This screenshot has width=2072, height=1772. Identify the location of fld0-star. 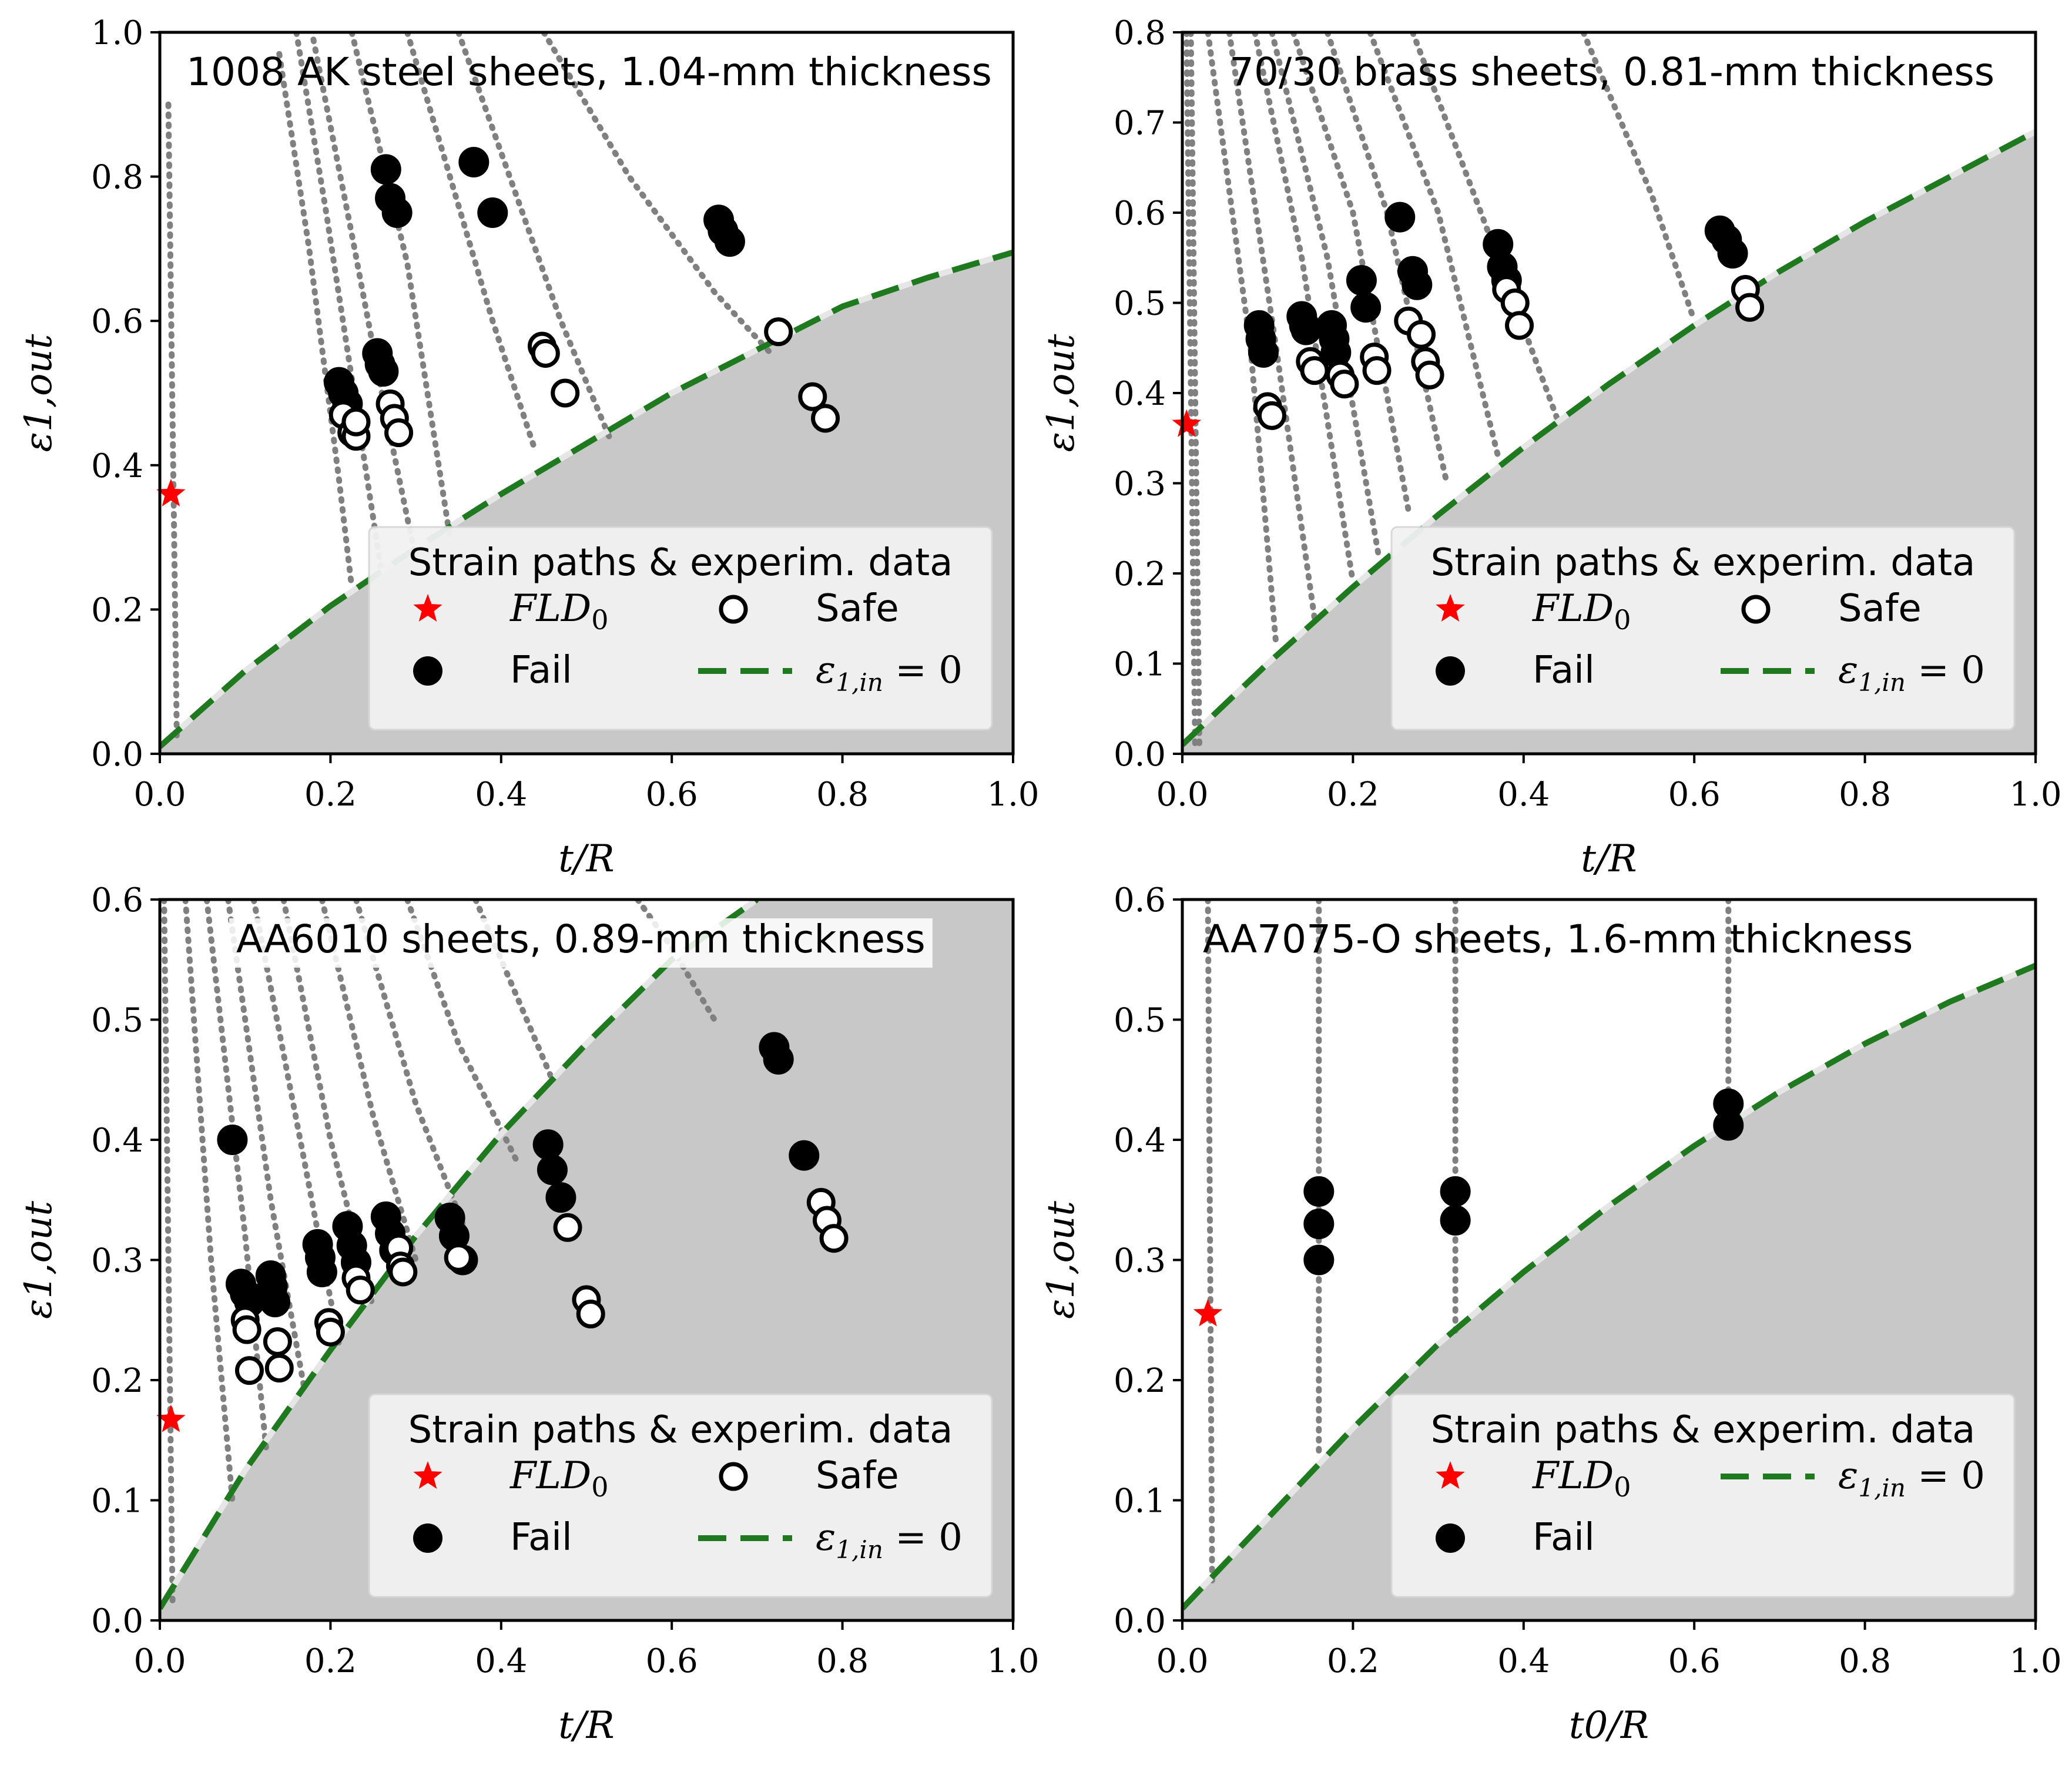
(171, 1418).